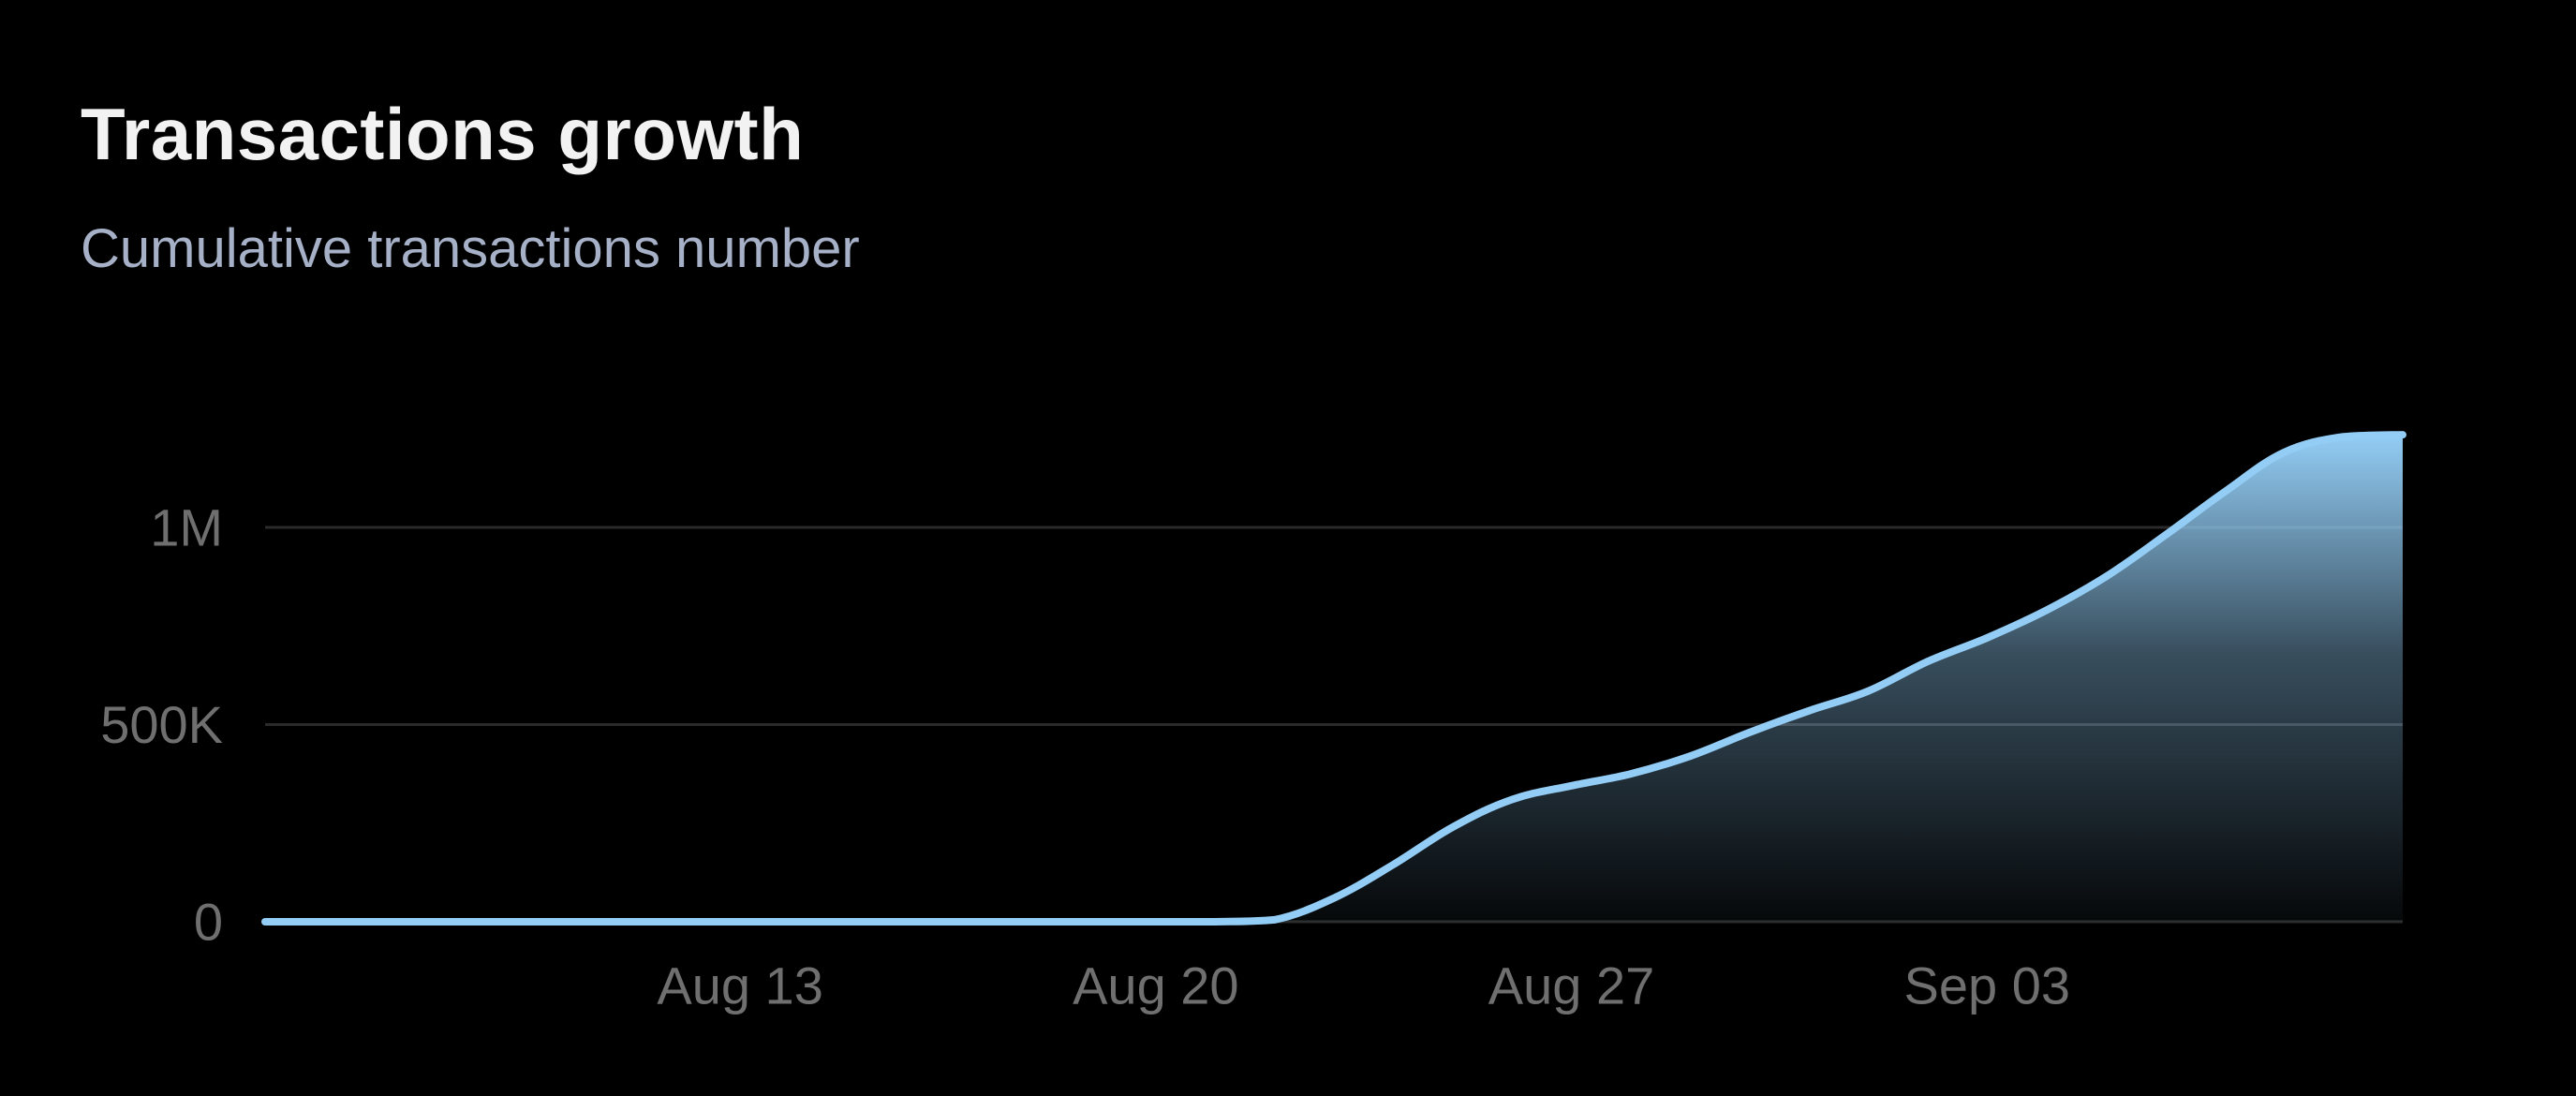  What do you see at coordinates (1156, 985) in the screenshot?
I see `x-tick-label: Aug 20` at bounding box center [1156, 985].